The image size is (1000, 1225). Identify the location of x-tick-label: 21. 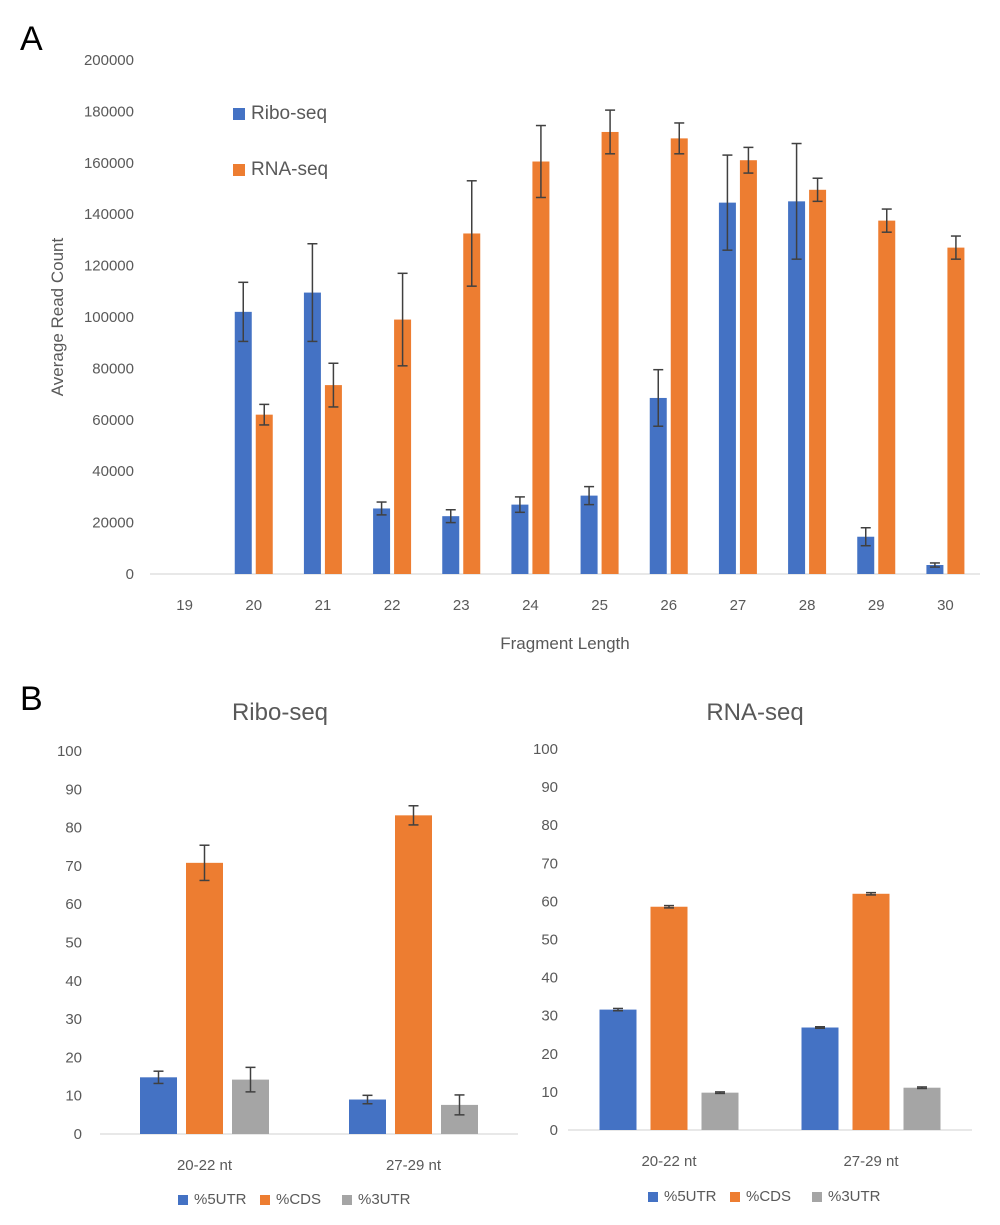
(323, 605).